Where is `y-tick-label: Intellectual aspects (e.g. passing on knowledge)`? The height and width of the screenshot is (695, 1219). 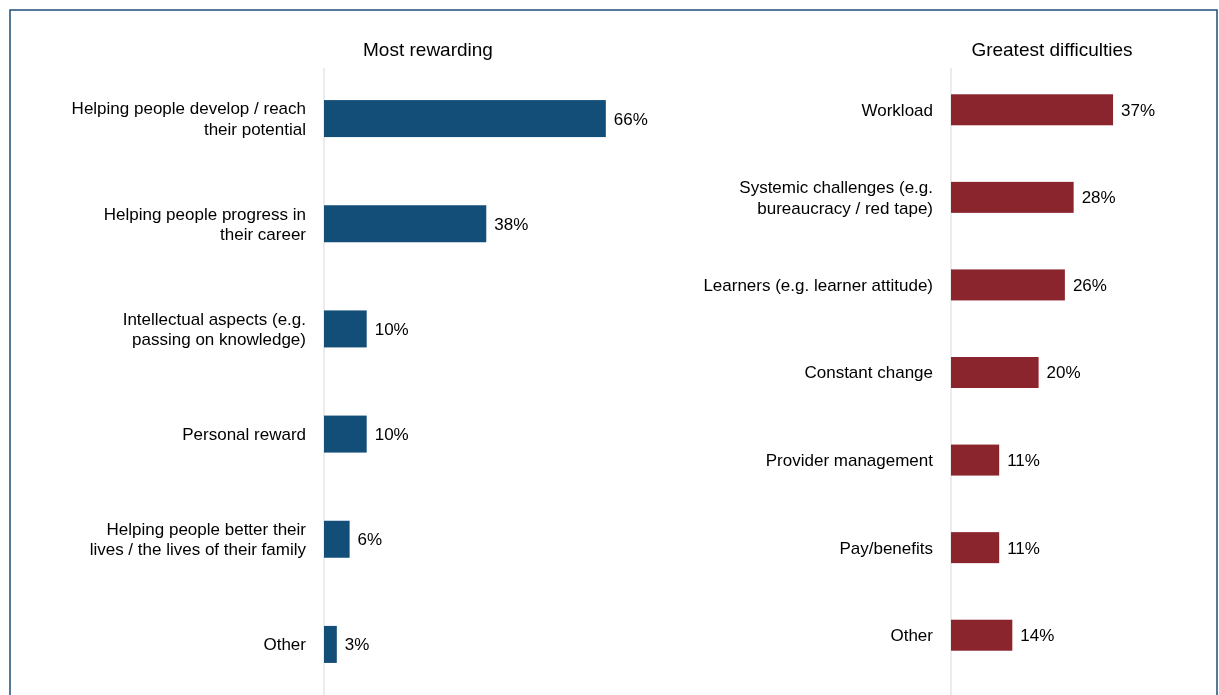 y-tick-label: Intellectual aspects (e.g. passing on knowledge) is located at coordinates (214, 329).